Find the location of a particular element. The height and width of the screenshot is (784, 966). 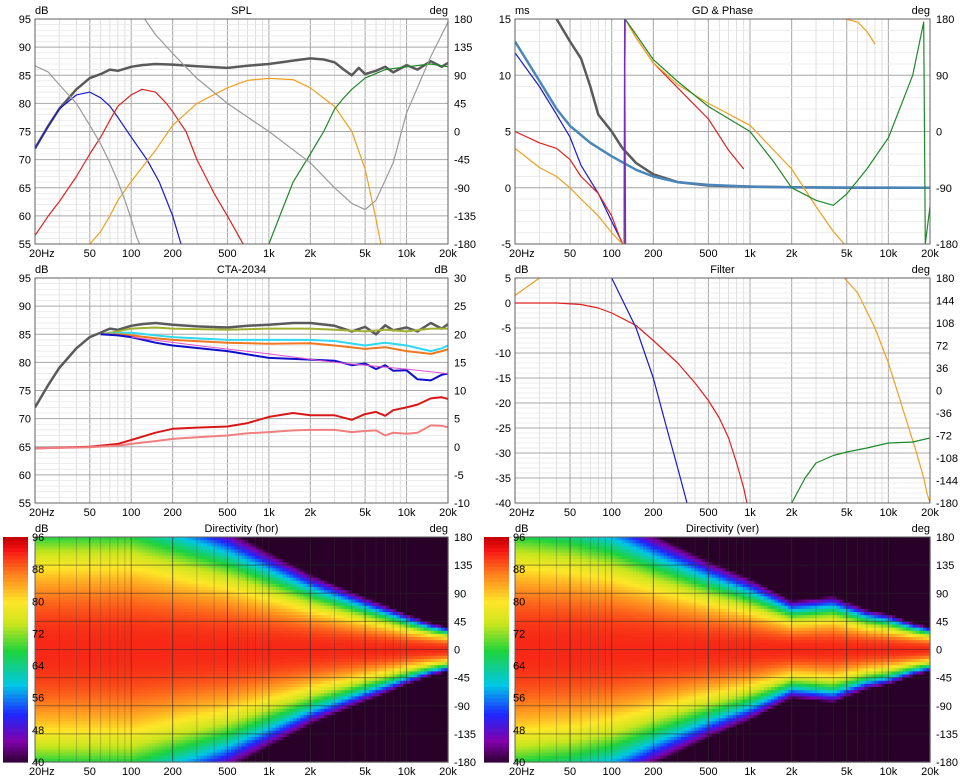

y-tick-label: -25 is located at coordinates (503, 429).